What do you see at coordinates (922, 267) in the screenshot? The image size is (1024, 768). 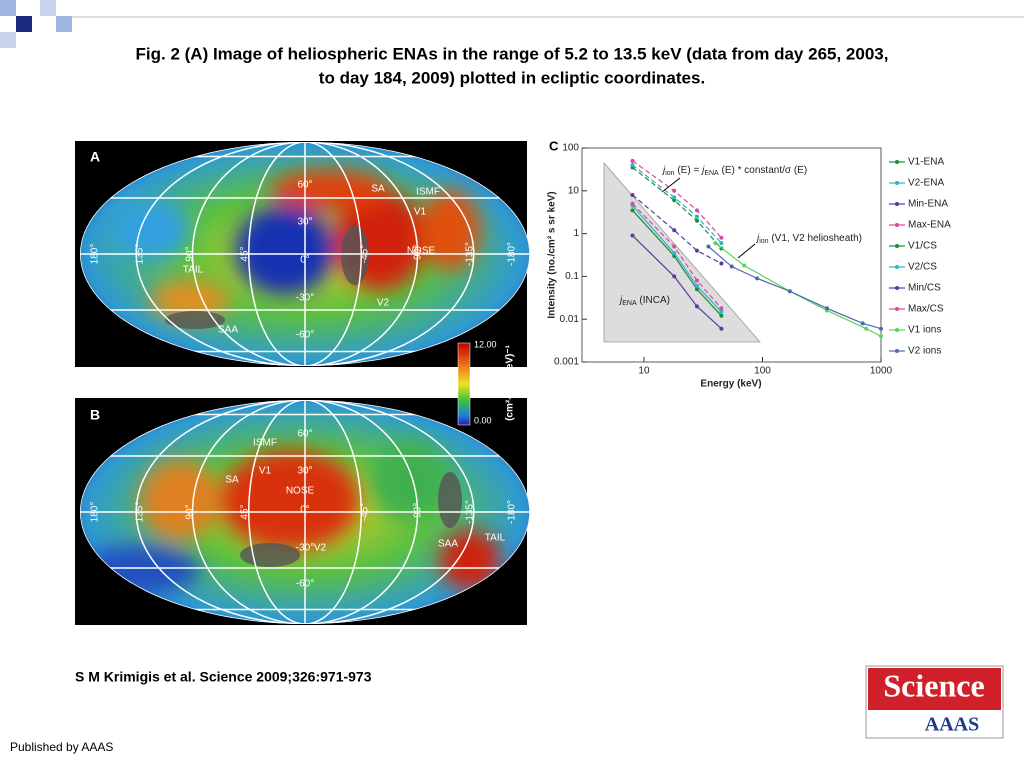 I see `legend-label: V2/CS` at bounding box center [922, 267].